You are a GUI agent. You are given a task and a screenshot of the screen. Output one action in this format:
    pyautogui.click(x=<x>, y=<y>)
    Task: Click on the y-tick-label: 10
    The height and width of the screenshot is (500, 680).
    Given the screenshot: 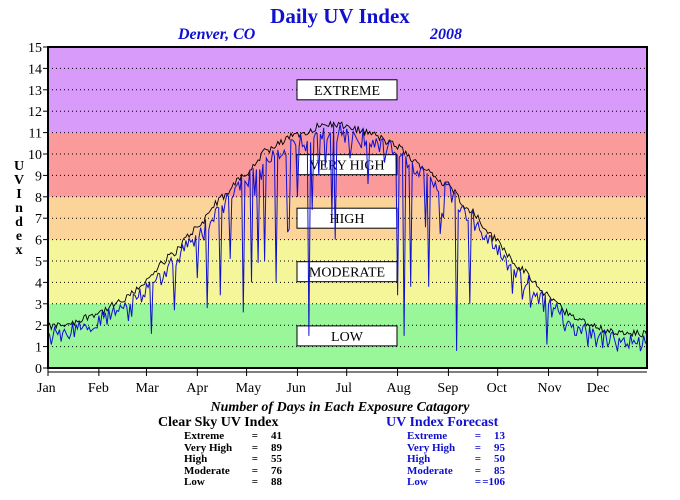 What is the action you would take?
    pyautogui.click(x=35, y=155)
    